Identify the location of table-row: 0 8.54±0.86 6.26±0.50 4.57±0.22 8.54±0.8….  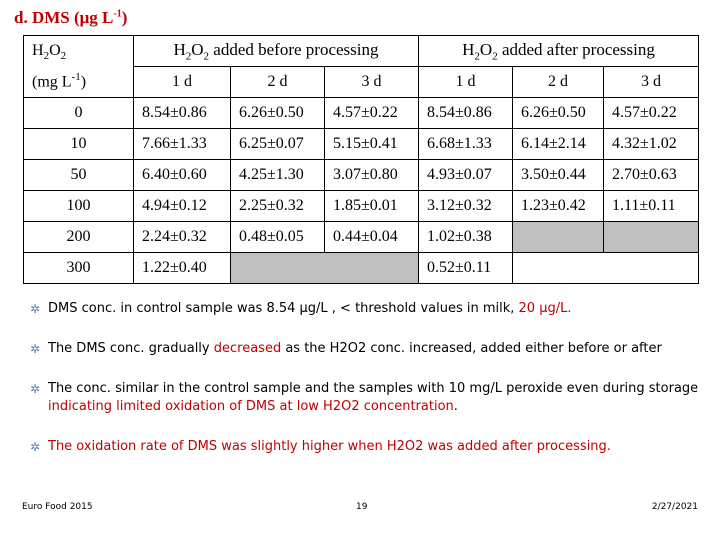
(361, 113).